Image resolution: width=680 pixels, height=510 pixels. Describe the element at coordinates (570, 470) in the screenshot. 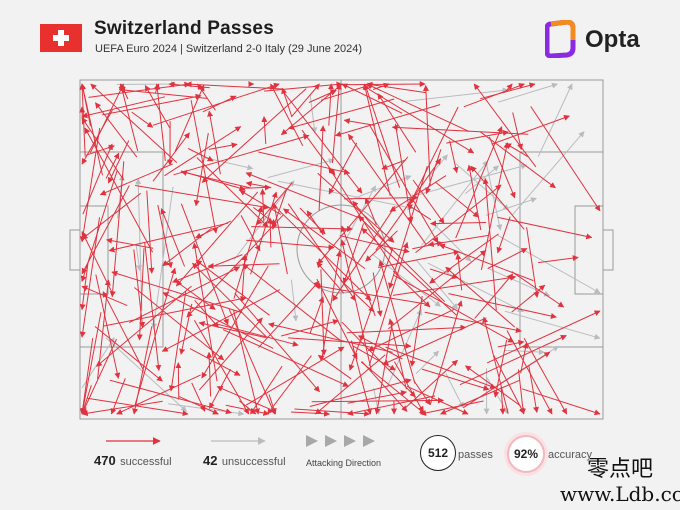

I see `accuracy-label-wrap: accuracy` at that location.